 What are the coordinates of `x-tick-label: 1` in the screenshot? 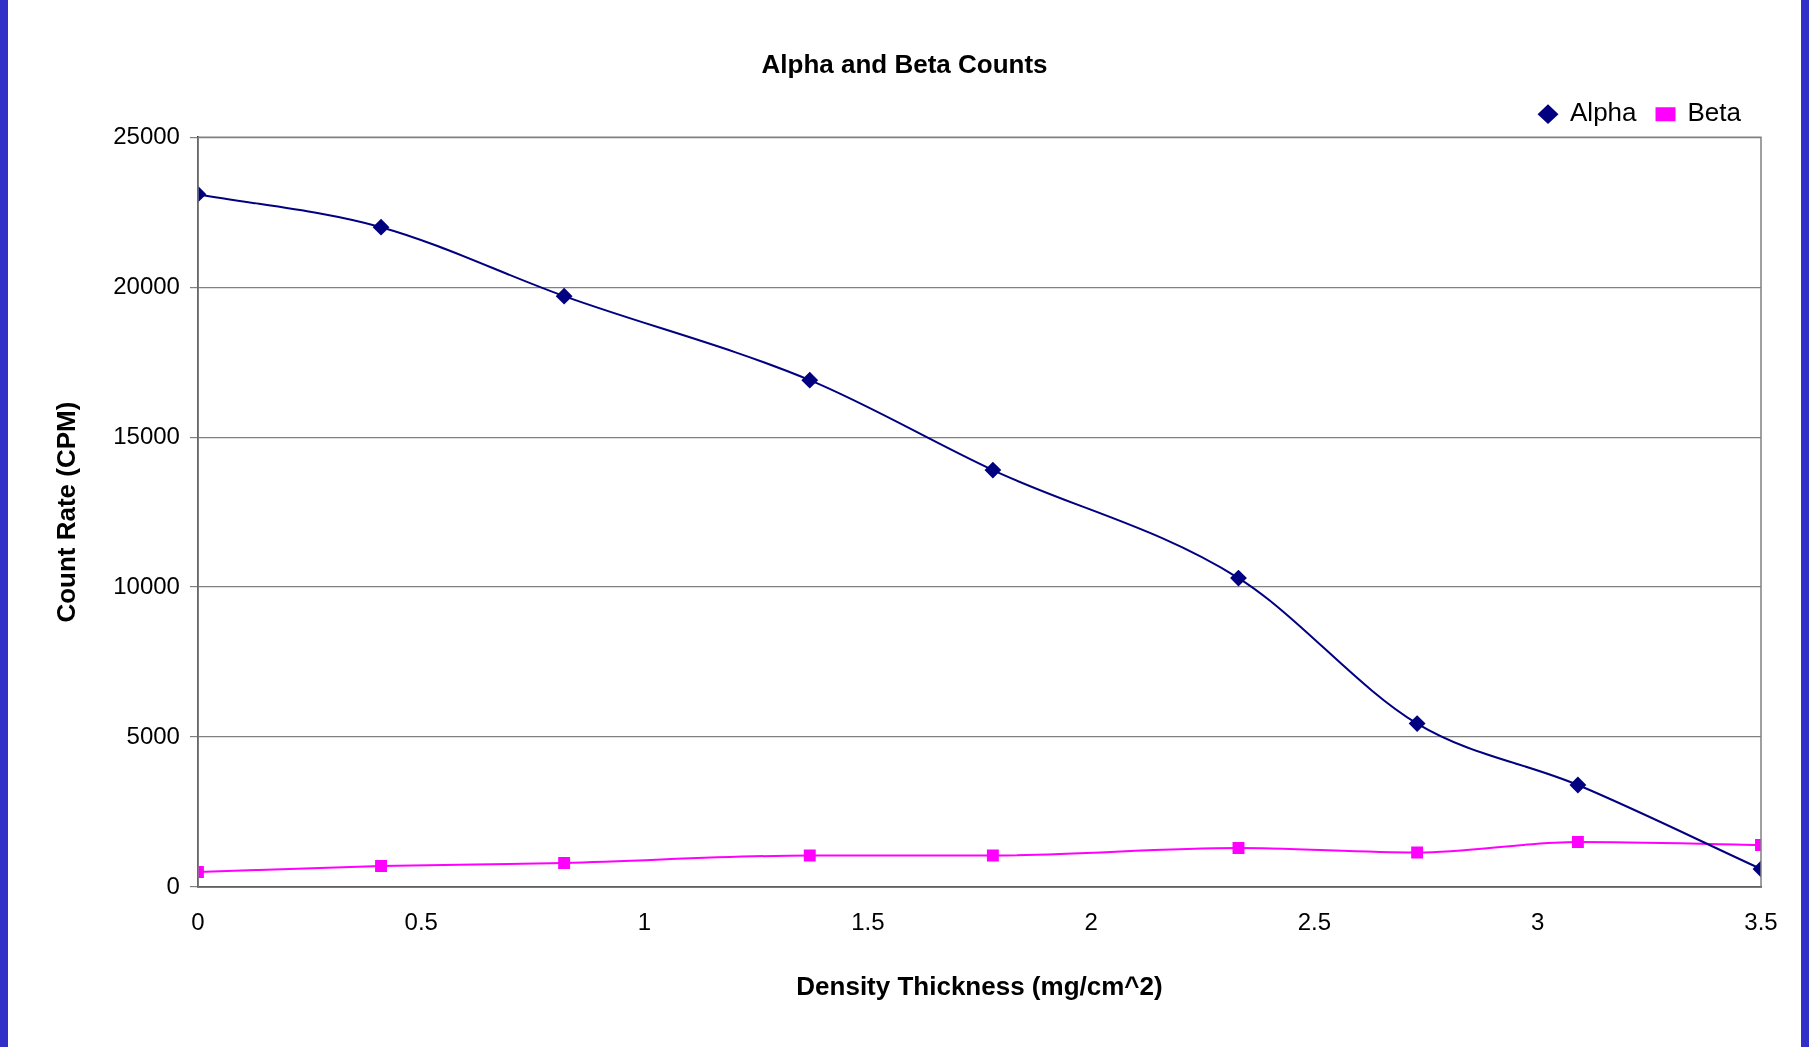 It's located at (644, 922).